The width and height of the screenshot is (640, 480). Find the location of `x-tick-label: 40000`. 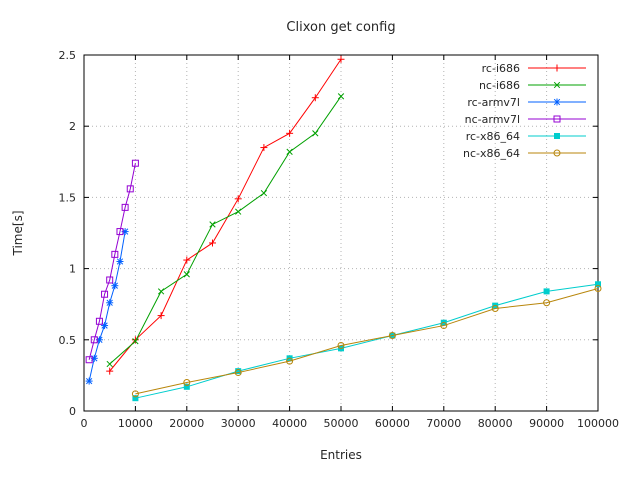

x-tick-label: 40000 is located at coordinates (289, 423).